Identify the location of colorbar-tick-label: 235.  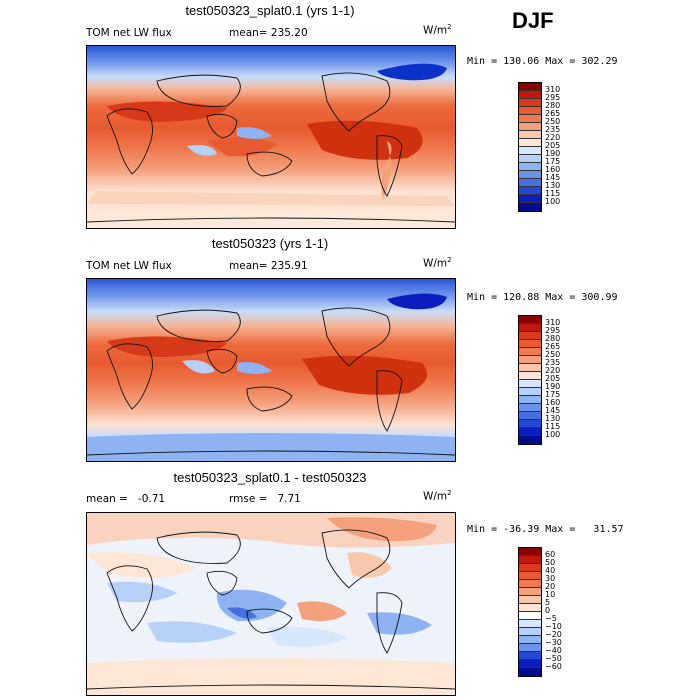
(553, 362).